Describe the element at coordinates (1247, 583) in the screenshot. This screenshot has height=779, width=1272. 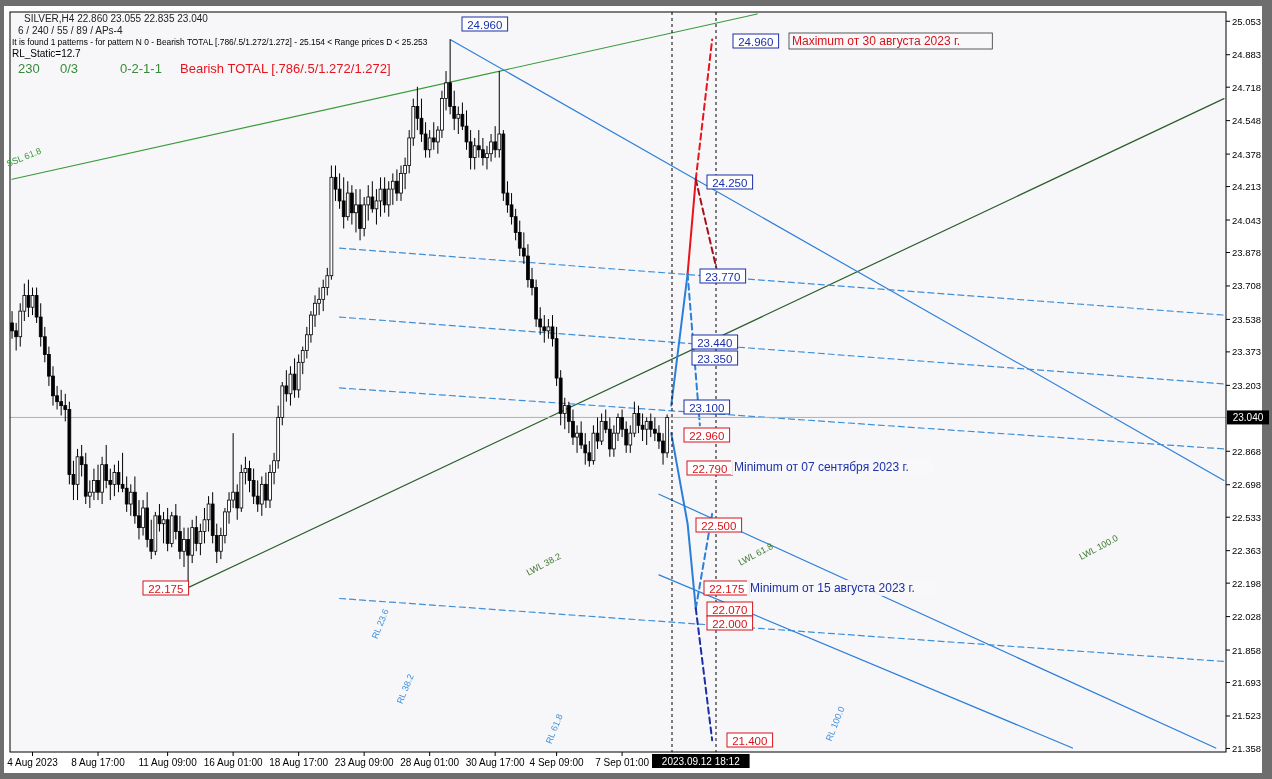
I see `y-tick-label: 22.198` at that location.